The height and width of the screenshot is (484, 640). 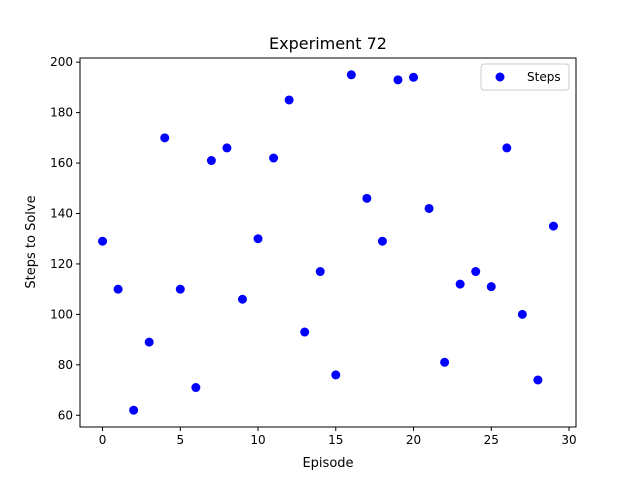 I want to click on legend-box, so click(x=525, y=77).